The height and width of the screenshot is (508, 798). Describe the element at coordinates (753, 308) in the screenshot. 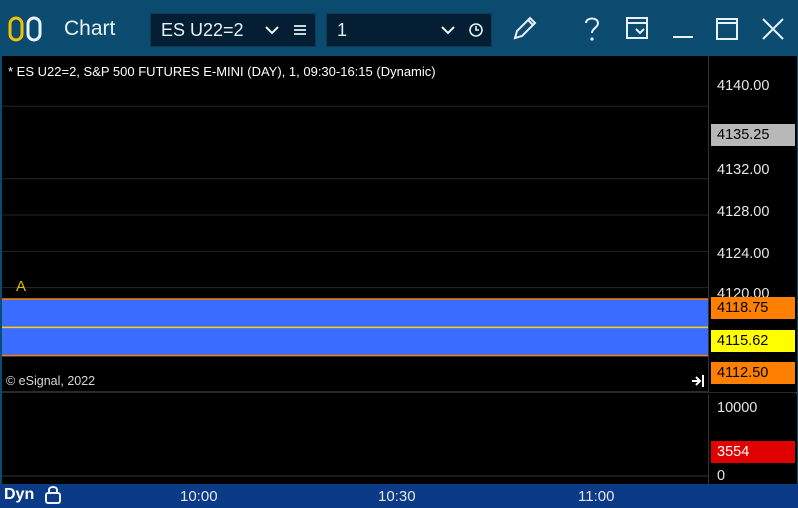

I see `band-upper-tag: 4118.75` at that location.